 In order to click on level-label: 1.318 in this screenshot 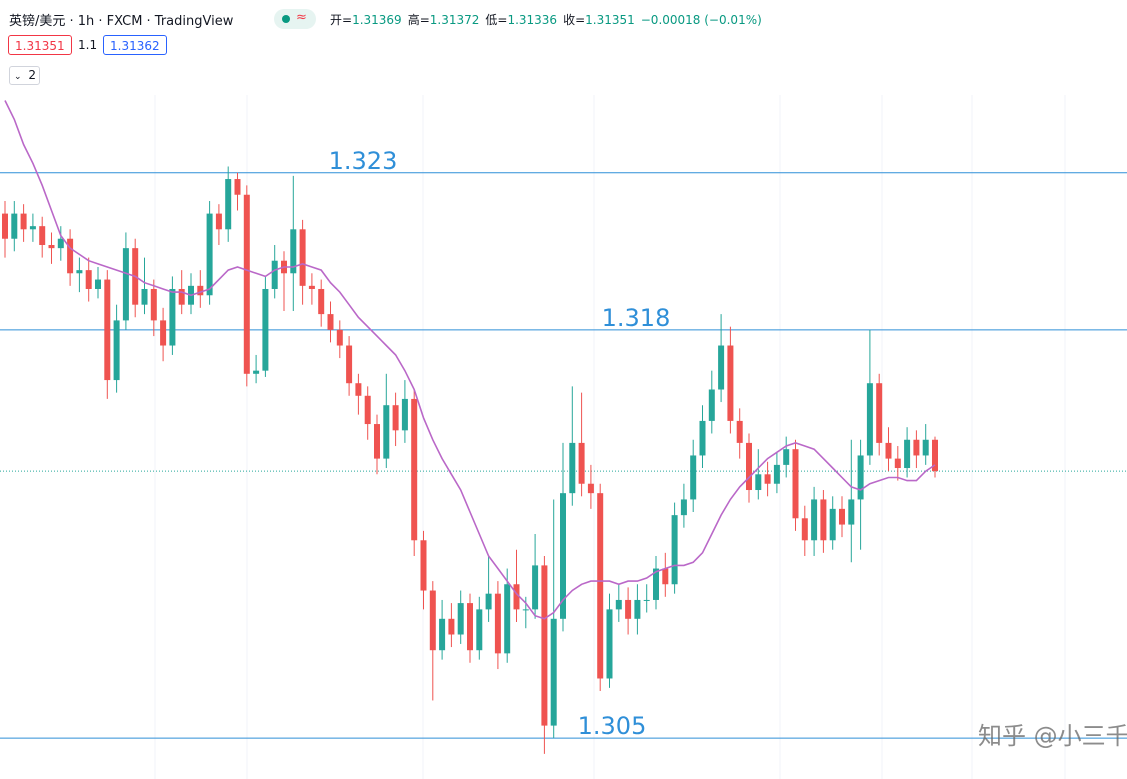, I will do `click(636, 318)`.